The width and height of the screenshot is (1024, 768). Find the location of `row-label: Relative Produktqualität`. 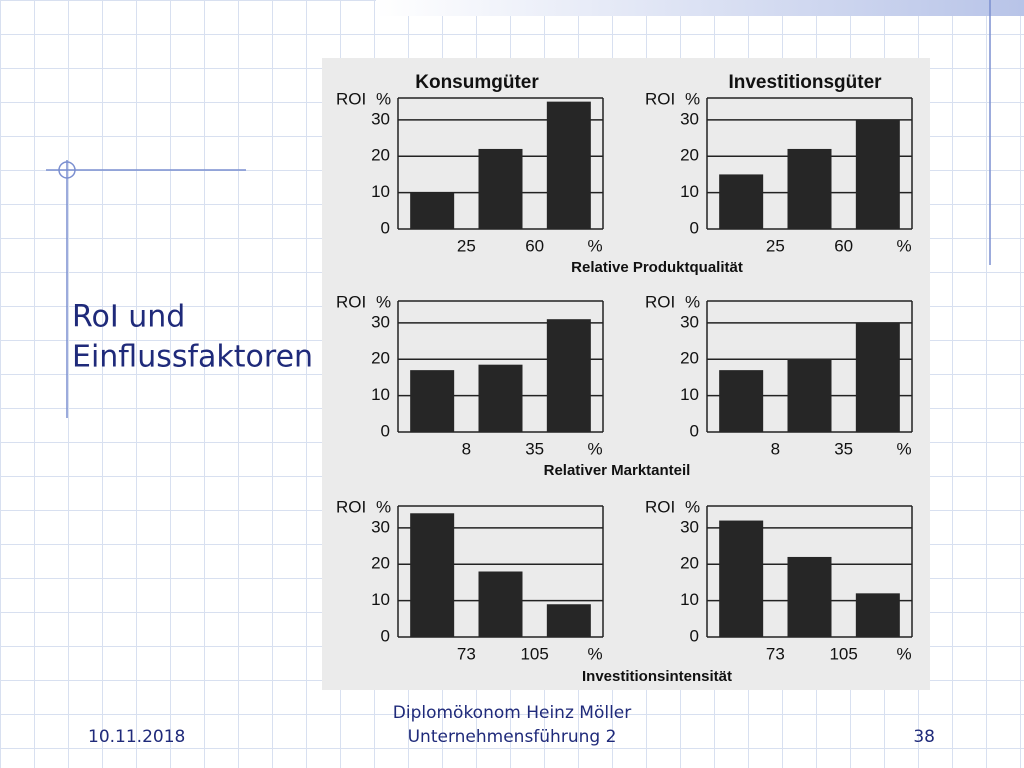

row-label: Relative Produktqualität is located at coordinates (657, 267).